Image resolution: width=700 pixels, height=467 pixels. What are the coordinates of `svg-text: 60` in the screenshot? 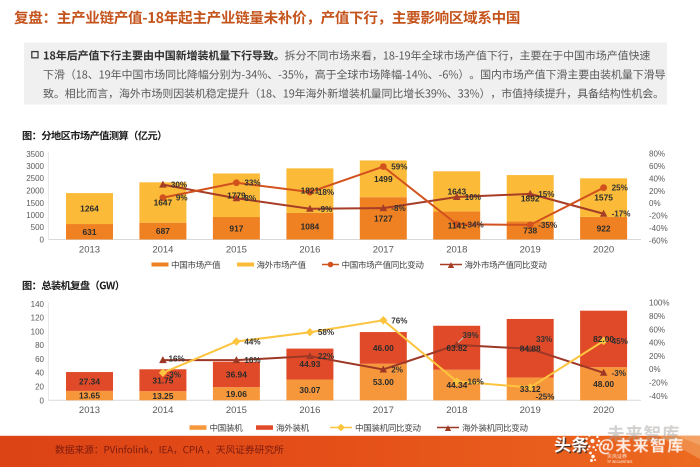 It's located at (39, 359).